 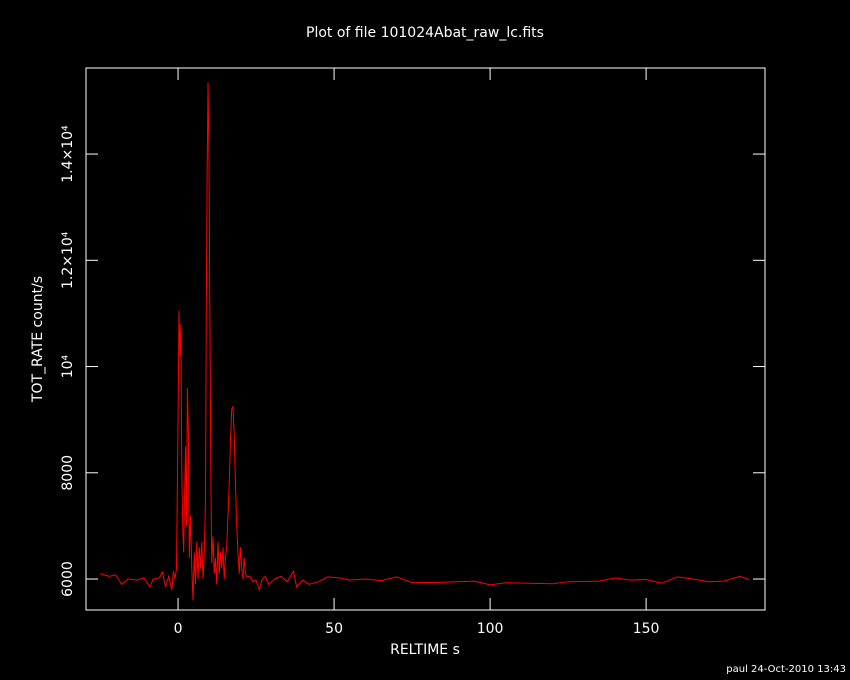 What do you see at coordinates (786, 669) in the screenshot?
I see `footnote: paul 24-Oct-2010 13:43` at bounding box center [786, 669].